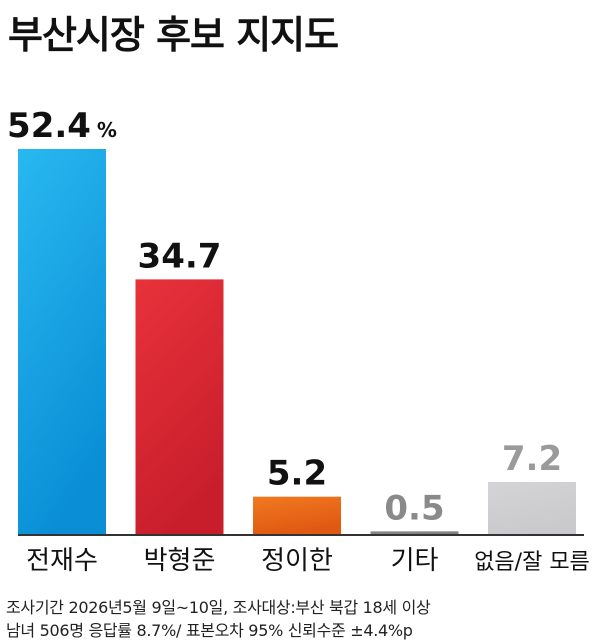 The width and height of the screenshot is (600, 642). Describe the element at coordinates (415, 561) in the screenshot. I see `category-label-4: 기타` at that location.